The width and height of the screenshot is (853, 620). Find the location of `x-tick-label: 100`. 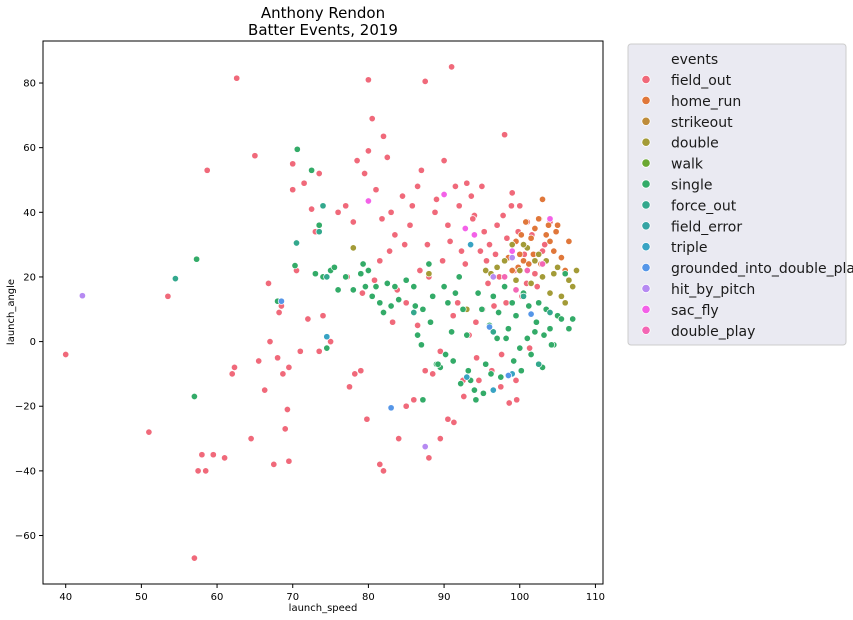

x-tick-label: 100 is located at coordinates (519, 597).